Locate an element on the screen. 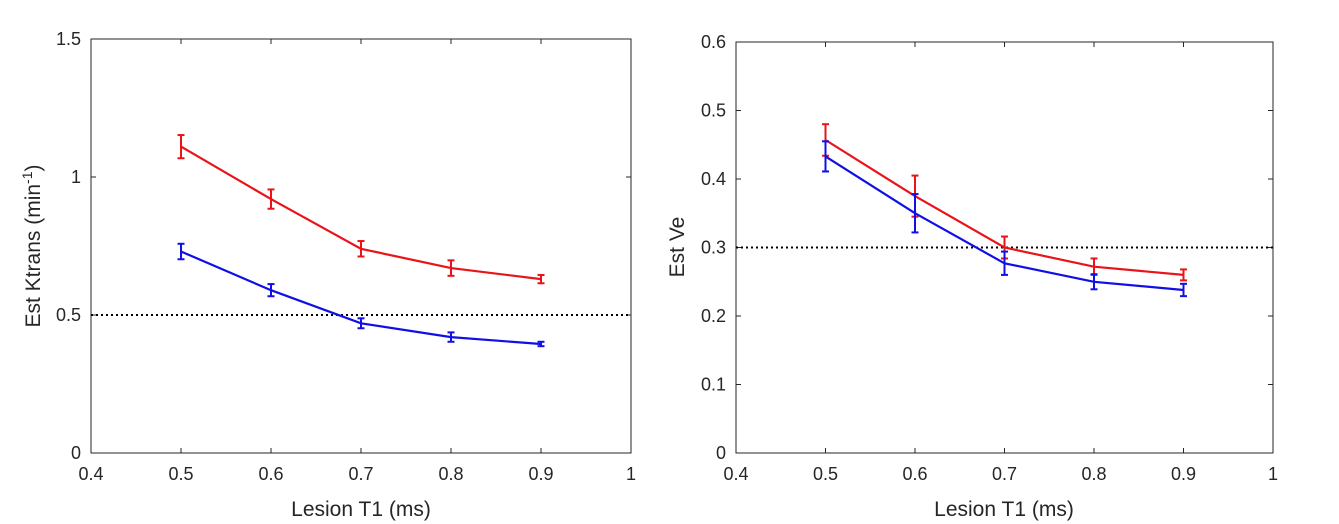 The height and width of the screenshot is (524, 1339). ve-x-tick-label: 0.5 is located at coordinates (825, 474).